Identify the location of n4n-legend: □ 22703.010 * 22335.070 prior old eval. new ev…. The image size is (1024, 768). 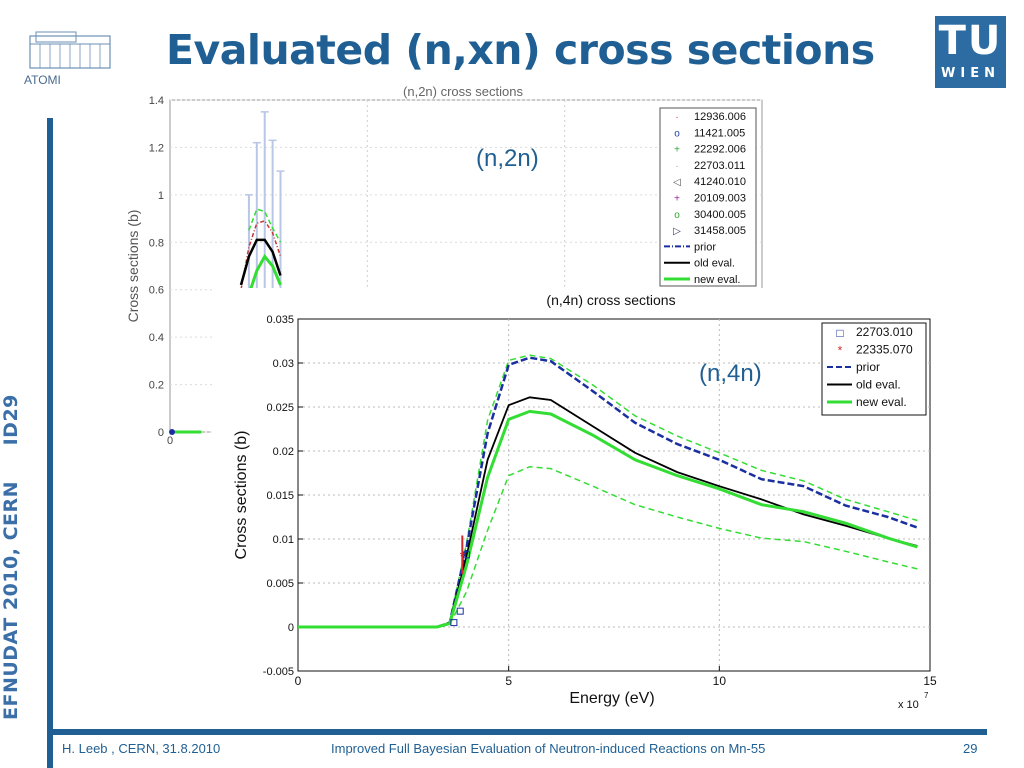
(874, 369).